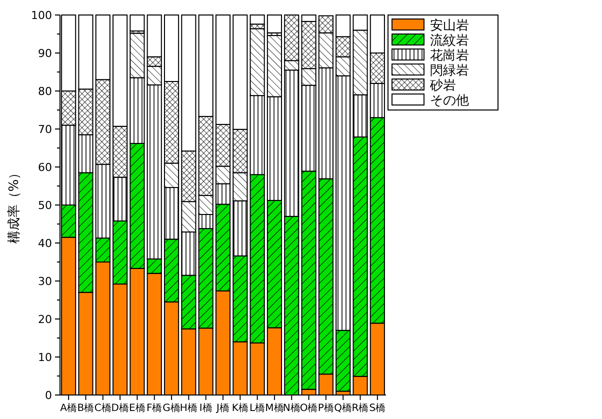 Image resolution: width=602 pixels, height=419 pixels. Describe the element at coordinates (45, 129) in the screenshot. I see `y-tick-label: 70` at that location.